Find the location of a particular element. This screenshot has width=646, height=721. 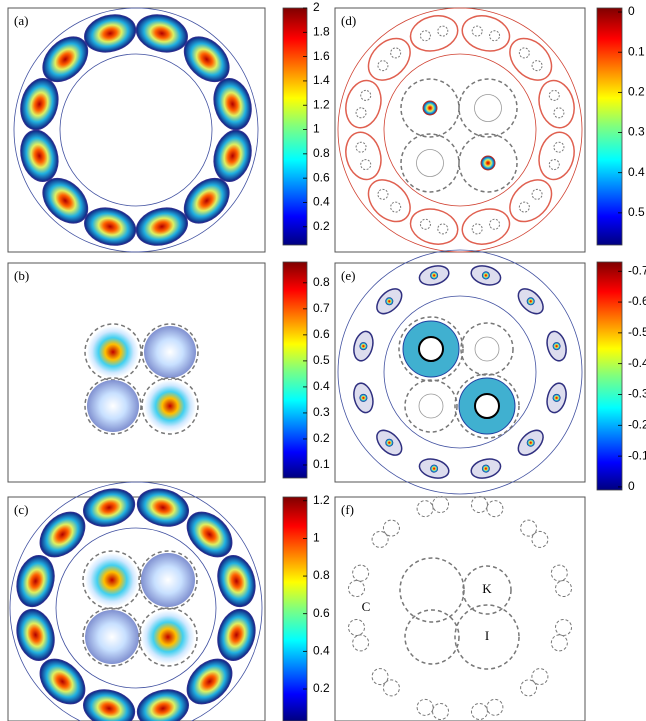

orbital-core is located at coordinates (487, 406).